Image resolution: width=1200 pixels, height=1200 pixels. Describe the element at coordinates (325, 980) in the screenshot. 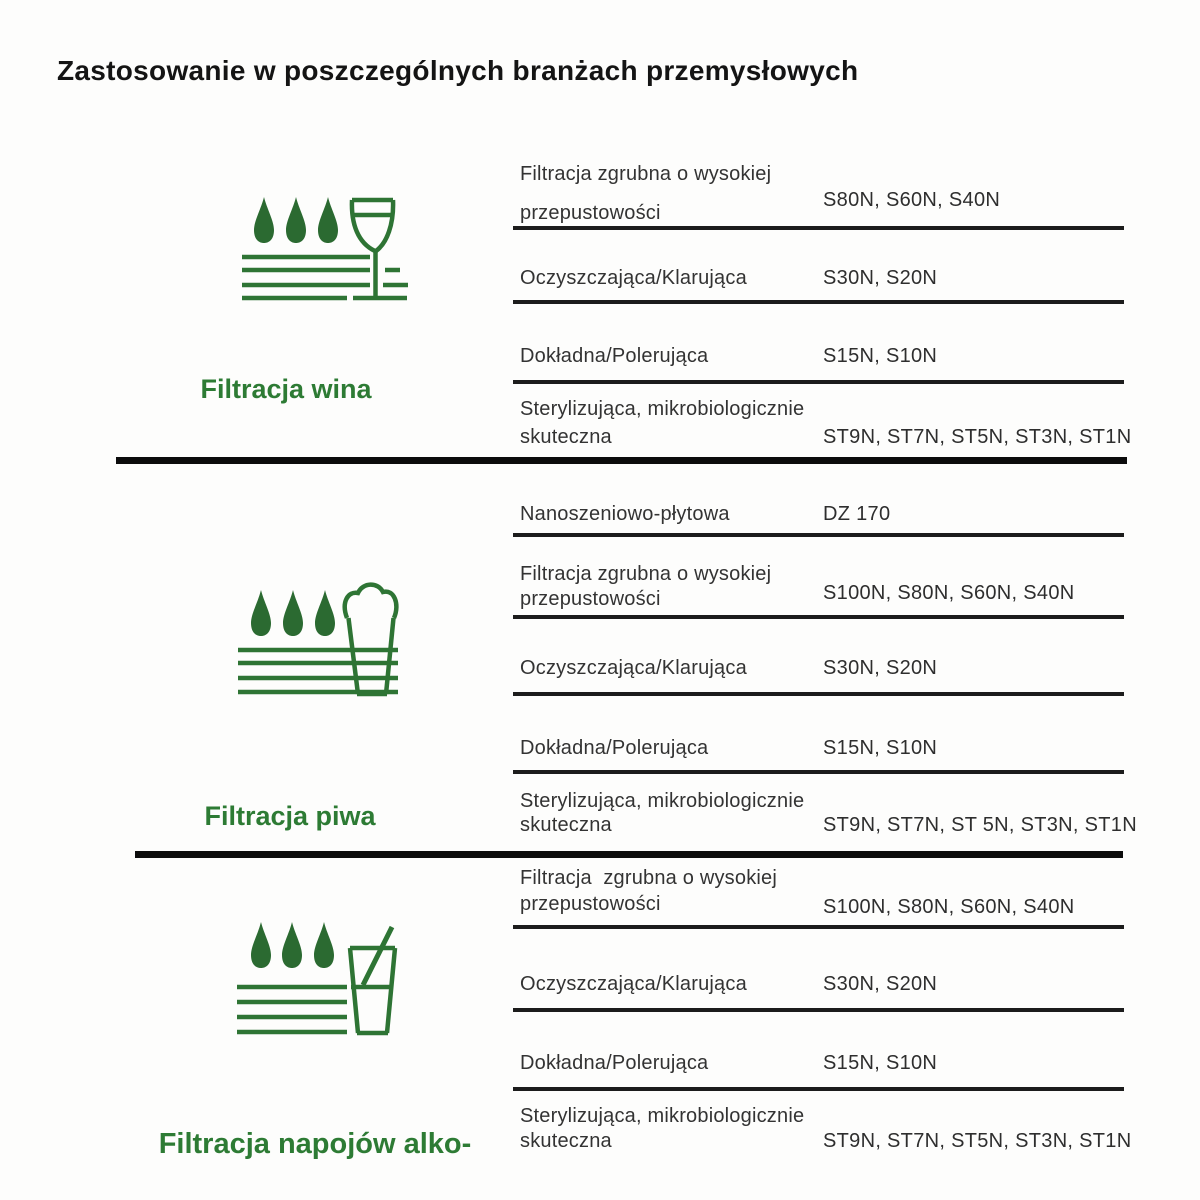

I see `juice-glass-with-straw-icon` at that location.